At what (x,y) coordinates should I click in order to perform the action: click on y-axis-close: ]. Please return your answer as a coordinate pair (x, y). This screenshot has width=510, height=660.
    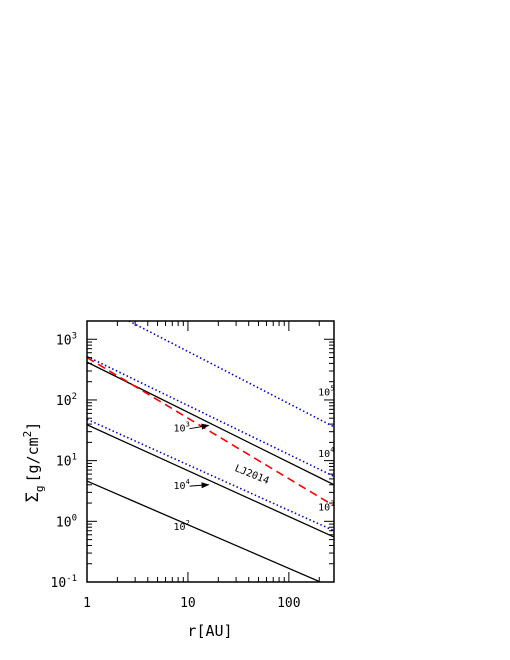
    Looking at the image, I should click on (33, 426).